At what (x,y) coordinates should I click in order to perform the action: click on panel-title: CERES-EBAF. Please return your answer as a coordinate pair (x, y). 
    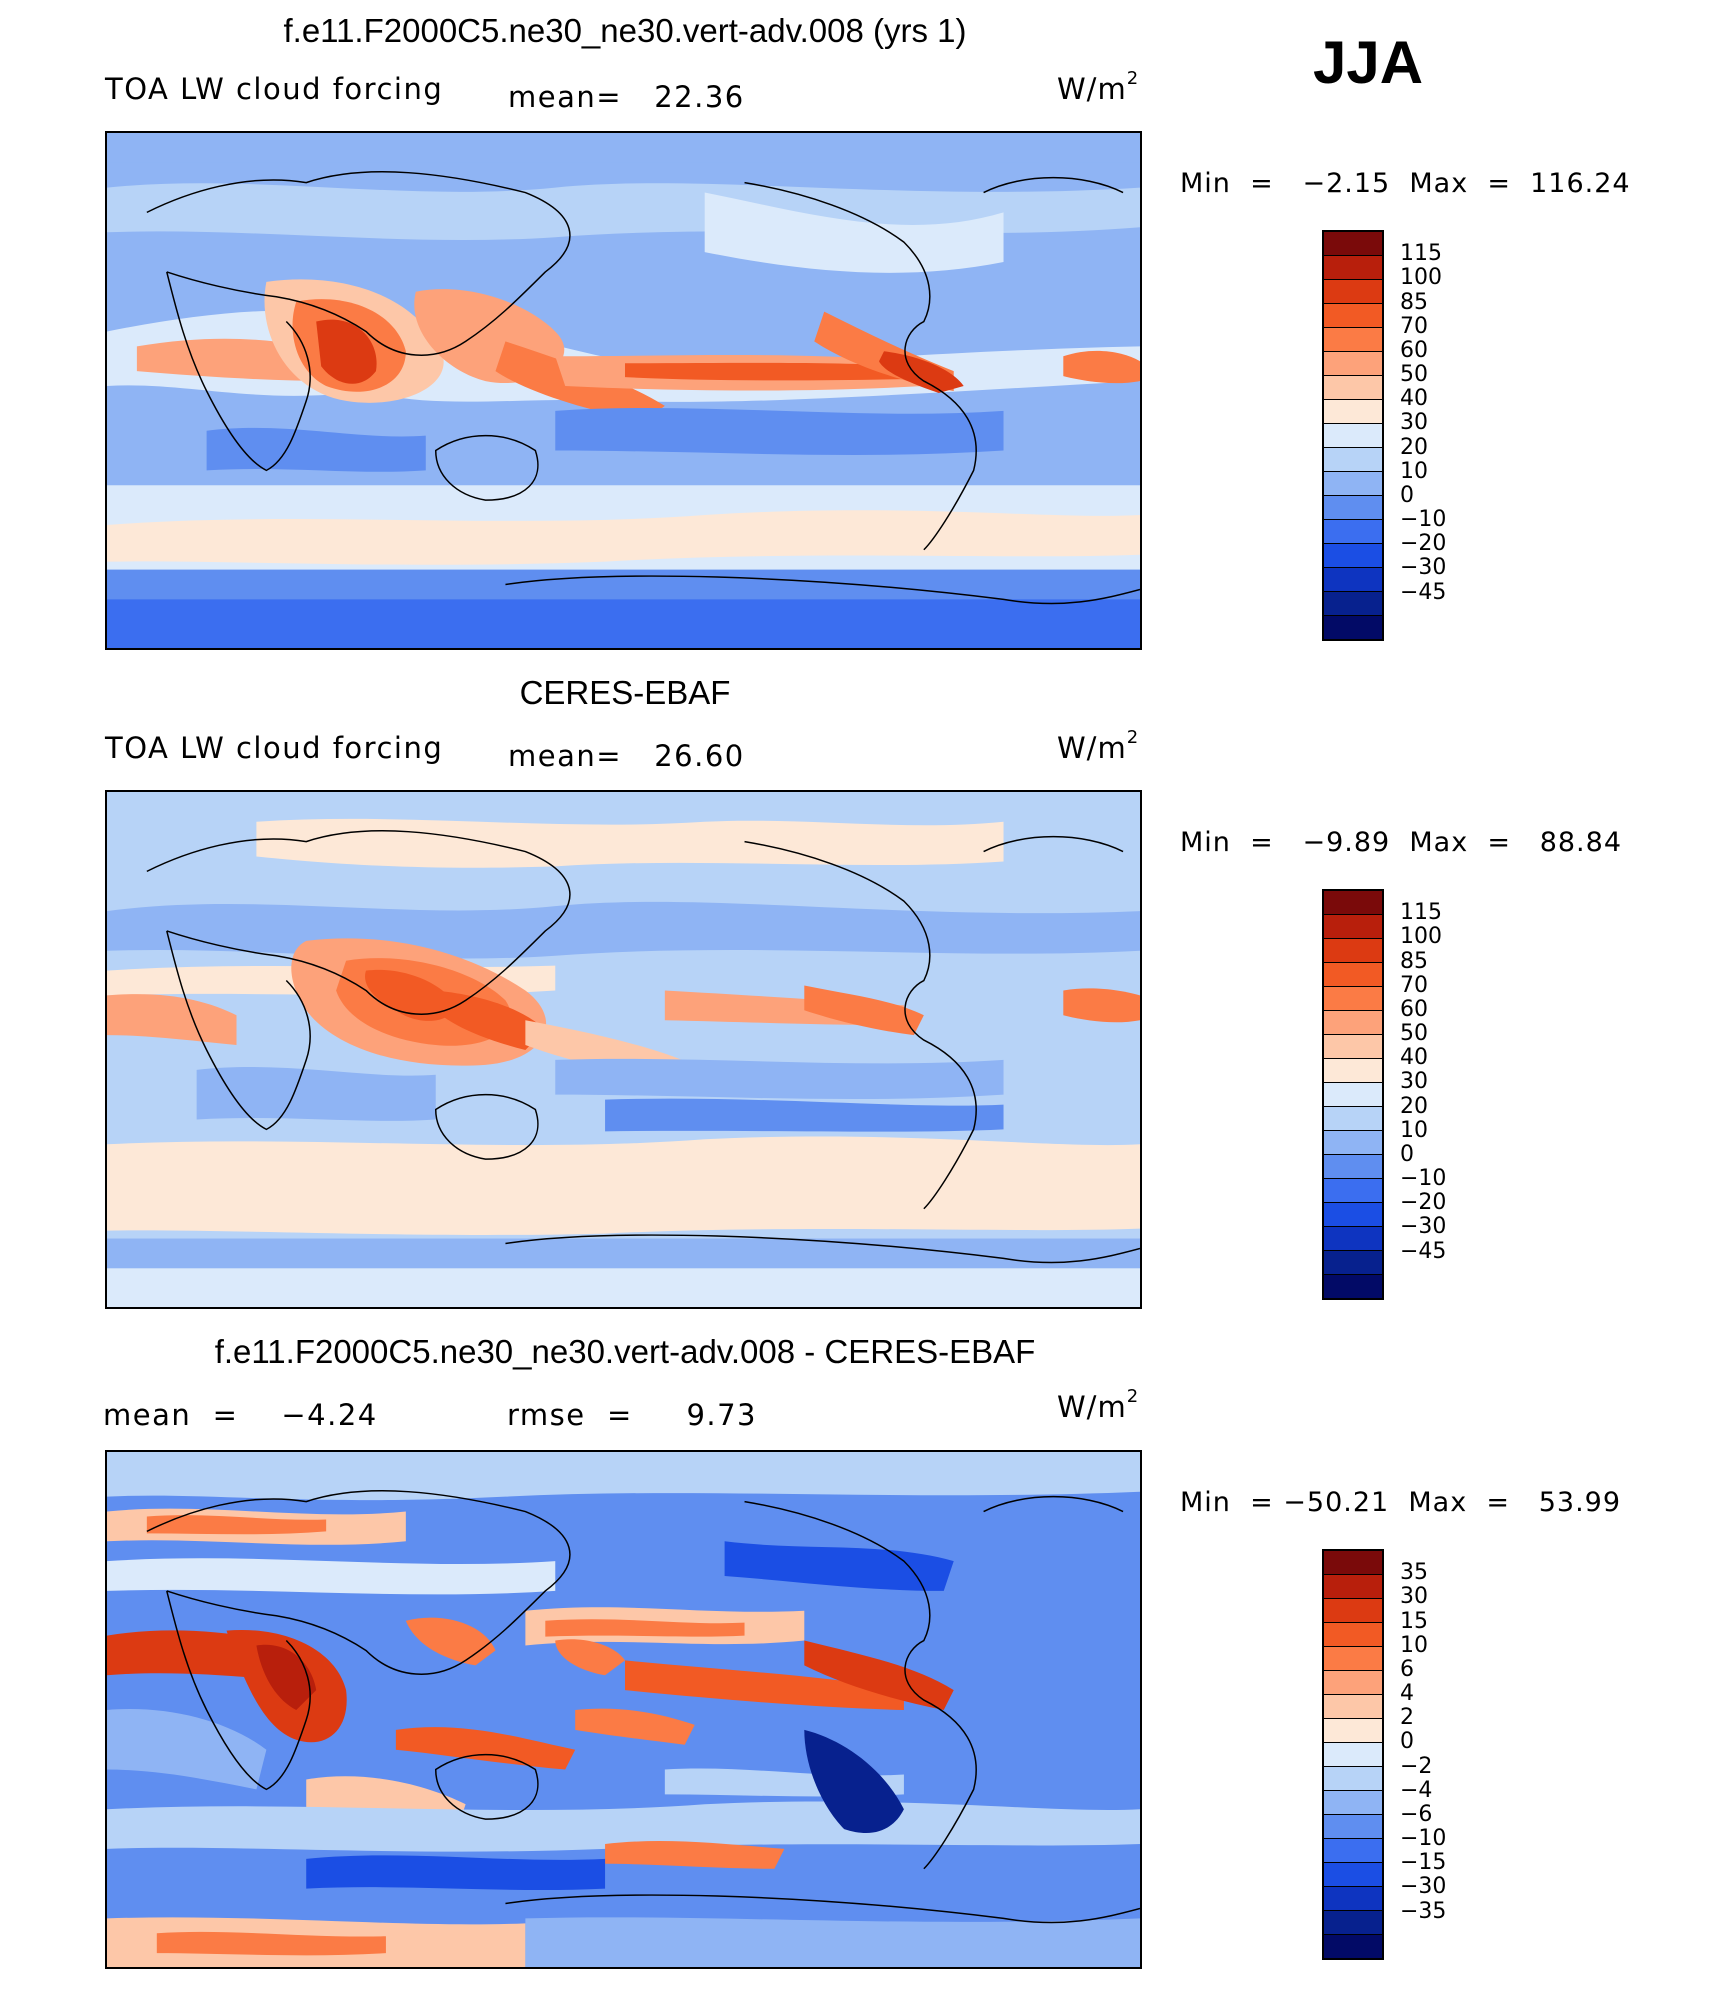
    Looking at the image, I should click on (625, 692).